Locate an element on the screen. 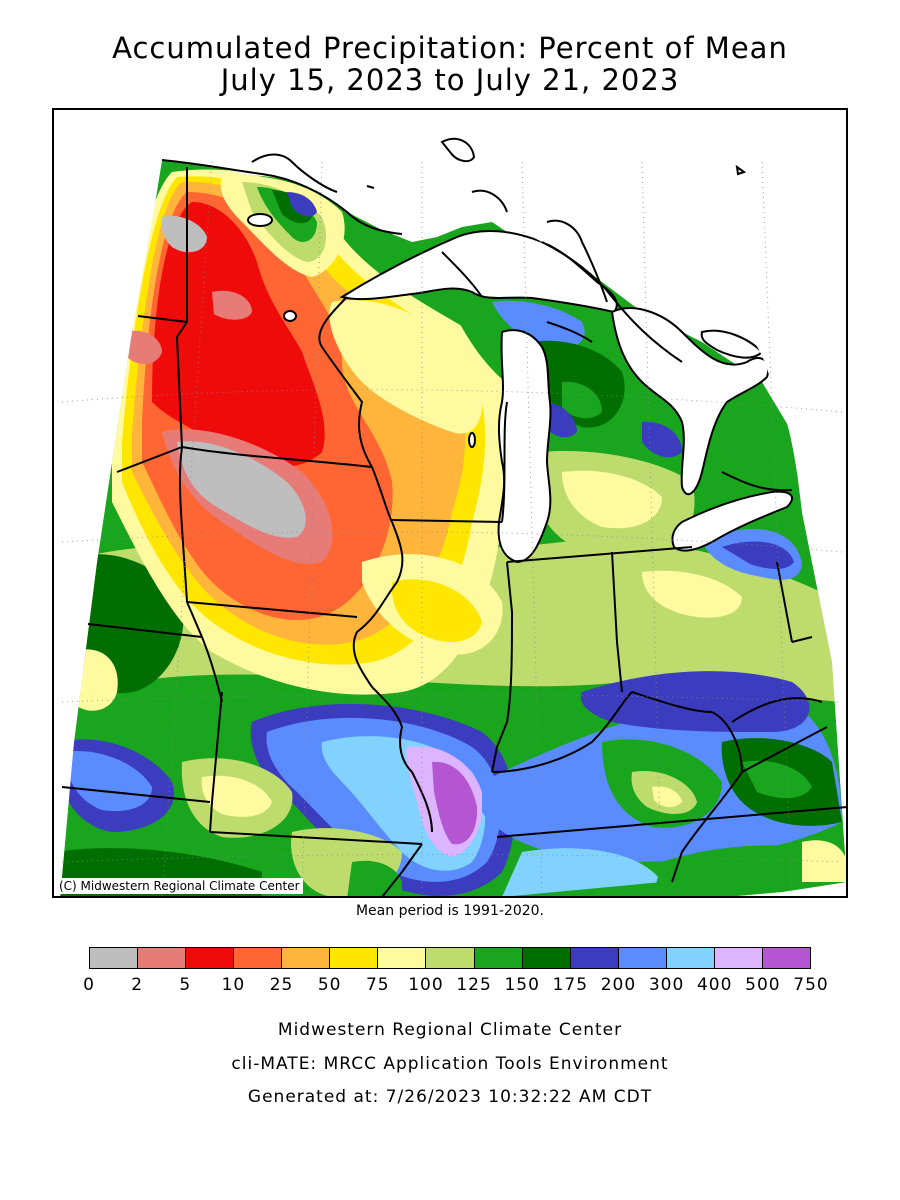  legend-tick-label: 25 is located at coordinates (281, 985).